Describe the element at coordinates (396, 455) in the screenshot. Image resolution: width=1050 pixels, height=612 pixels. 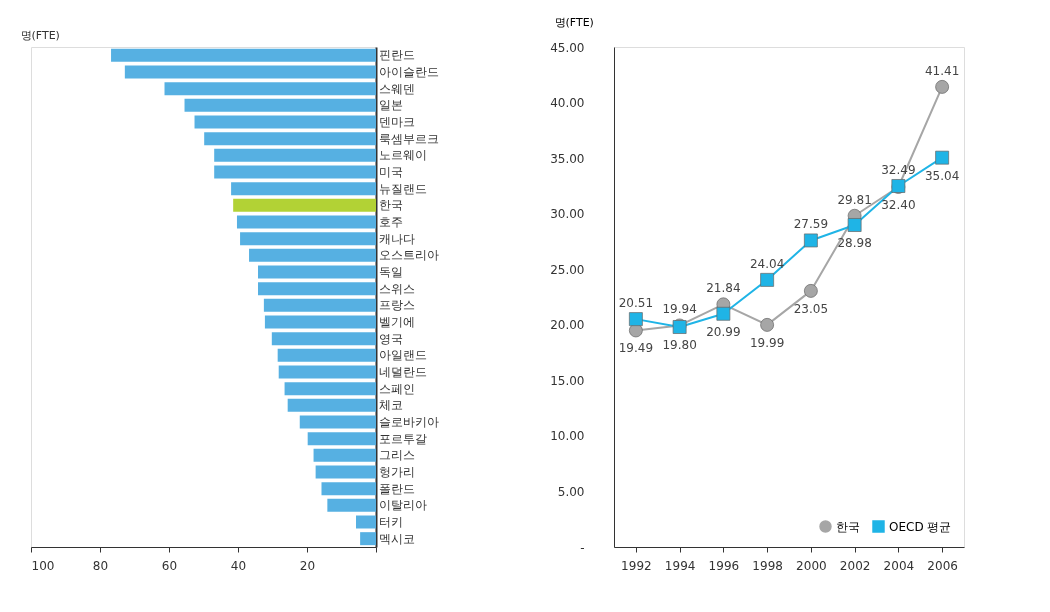
I see `y-tick-label: 그리스` at that location.